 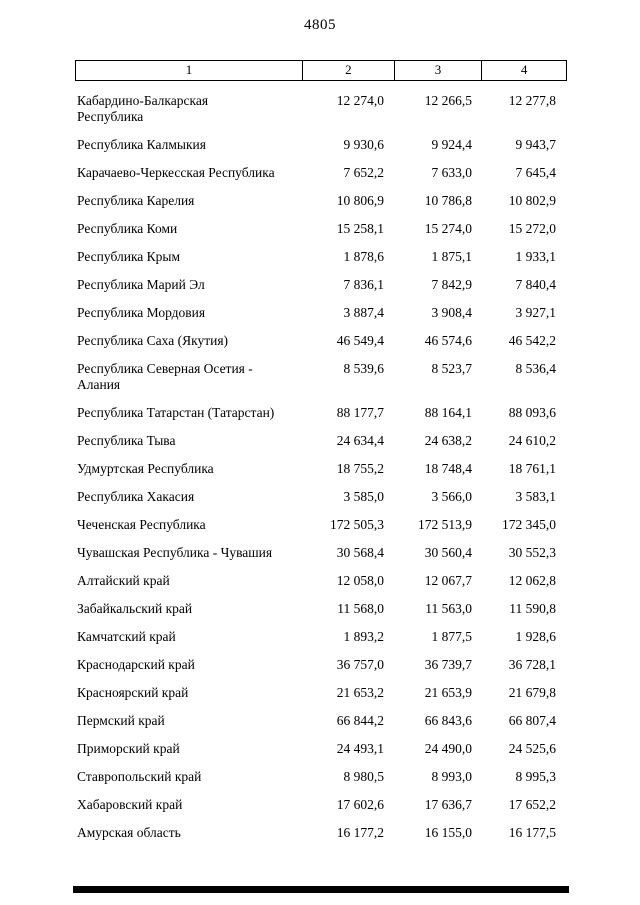 What do you see at coordinates (452, 172) in the screenshot?
I see `value-cell: 7 633,0` at bounding box center [452, 172].